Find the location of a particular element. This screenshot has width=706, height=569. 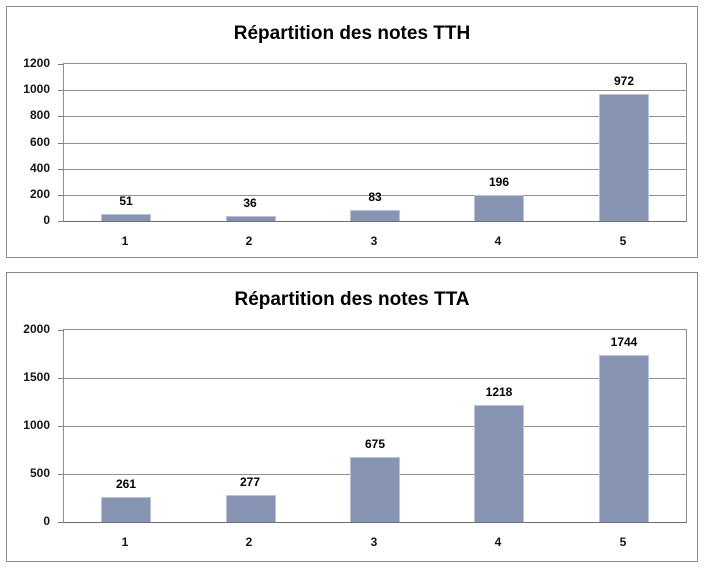

bar-value-label: 675 is located at coordinates (375, 444).